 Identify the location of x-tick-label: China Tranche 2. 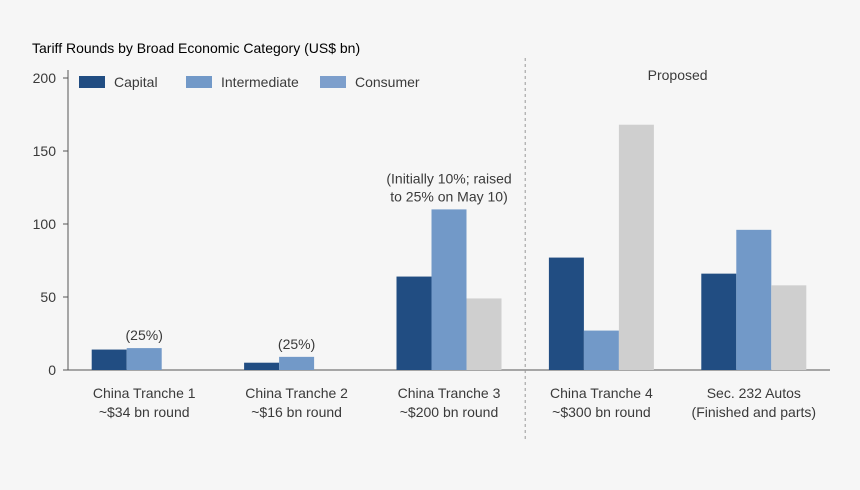
(296, 393).